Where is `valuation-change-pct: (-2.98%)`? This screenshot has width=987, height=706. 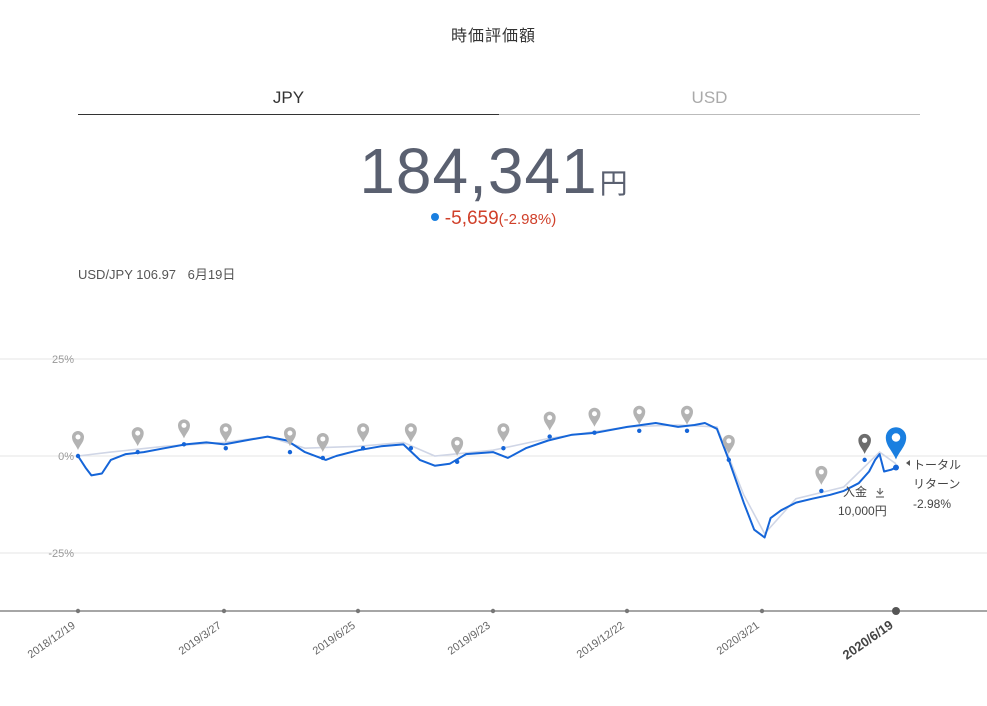
valuation-change-pct: (-2.98%) is located at coordinates (527, 219).